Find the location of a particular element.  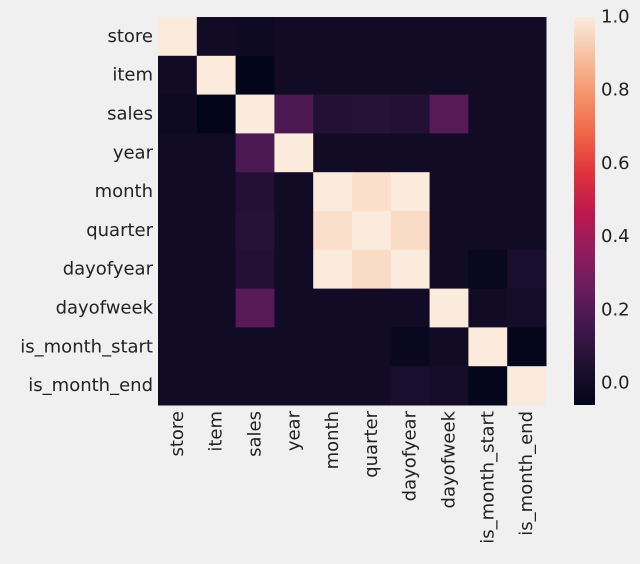

heatmap-cell-is_month_end-quarter is located at coordinates (372, 386).